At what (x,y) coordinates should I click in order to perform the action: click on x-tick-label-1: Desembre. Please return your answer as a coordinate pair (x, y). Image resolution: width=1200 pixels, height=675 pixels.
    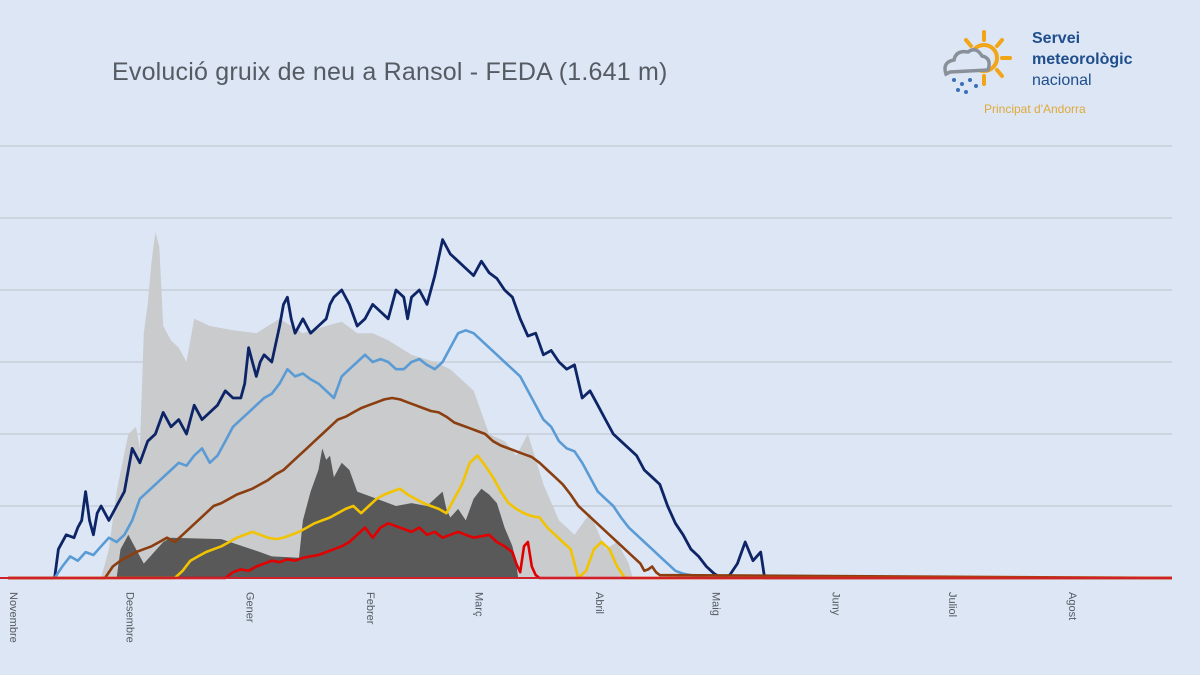
    Looking at the image, I should click on (129, 617).